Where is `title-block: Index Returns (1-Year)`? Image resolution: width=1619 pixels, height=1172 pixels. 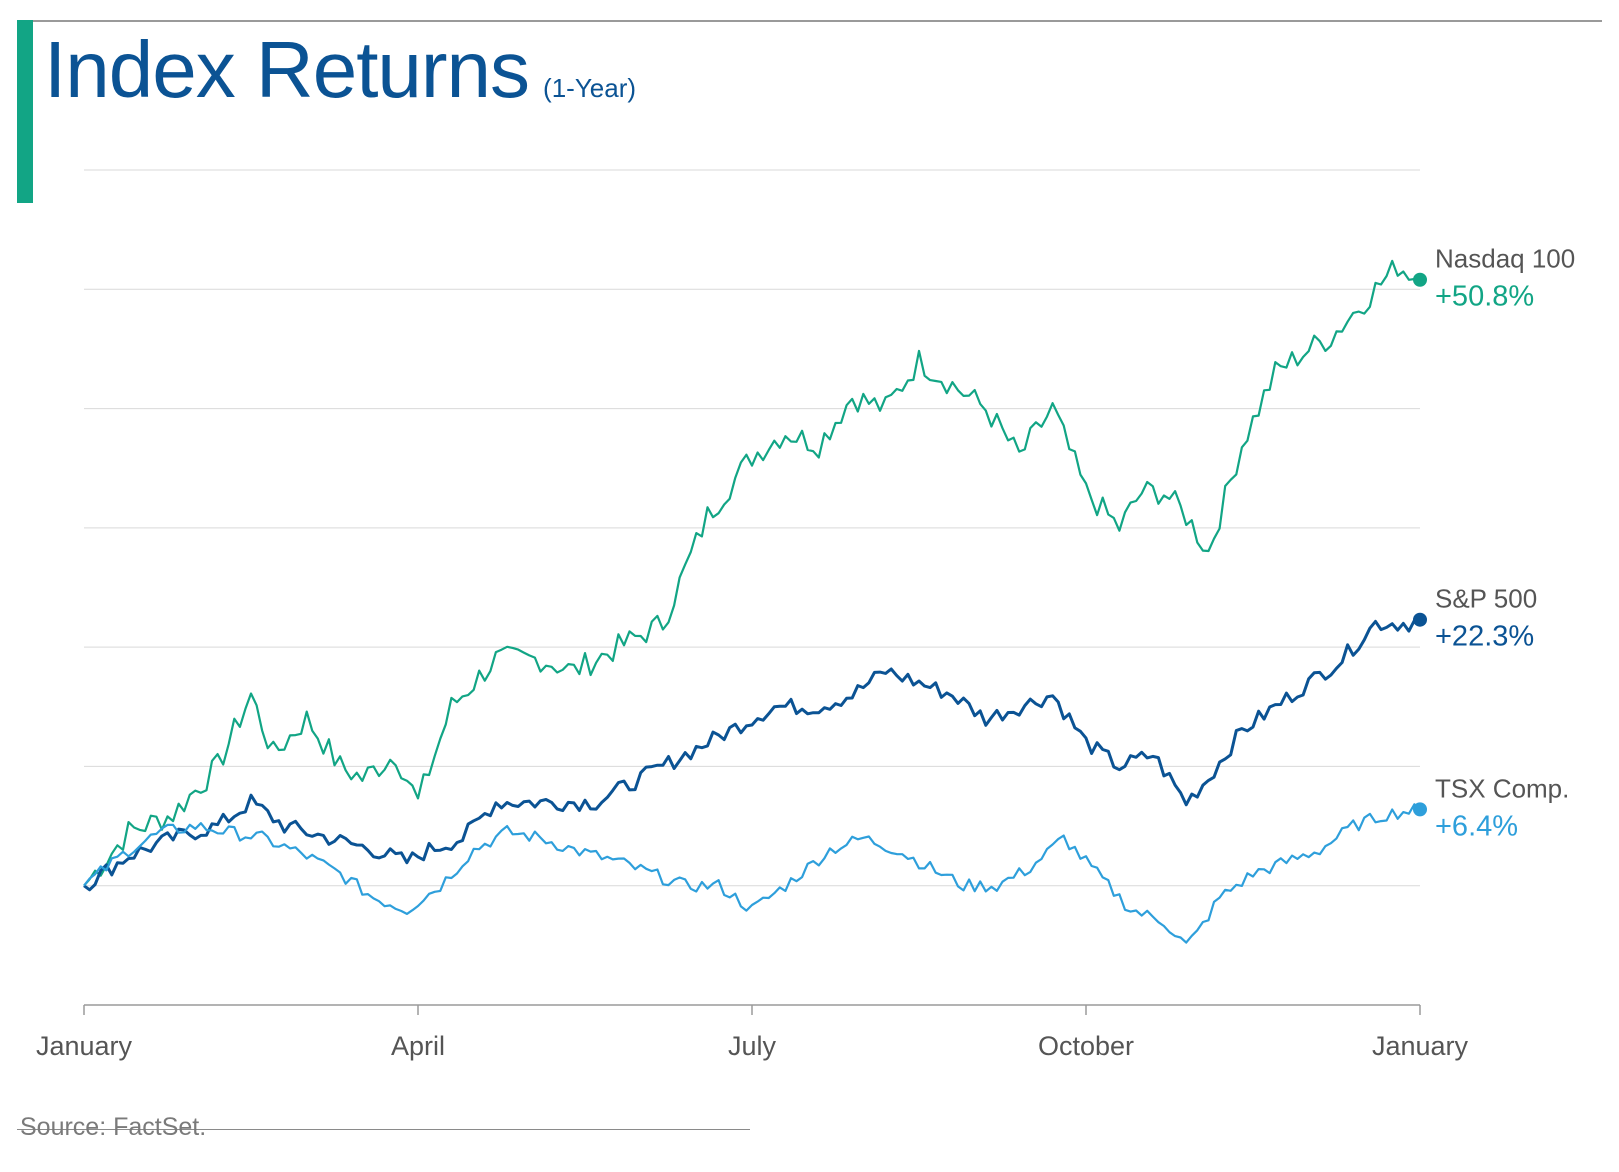
title-block: Index Returns (1-Year) is located at coordinates (340, 70).